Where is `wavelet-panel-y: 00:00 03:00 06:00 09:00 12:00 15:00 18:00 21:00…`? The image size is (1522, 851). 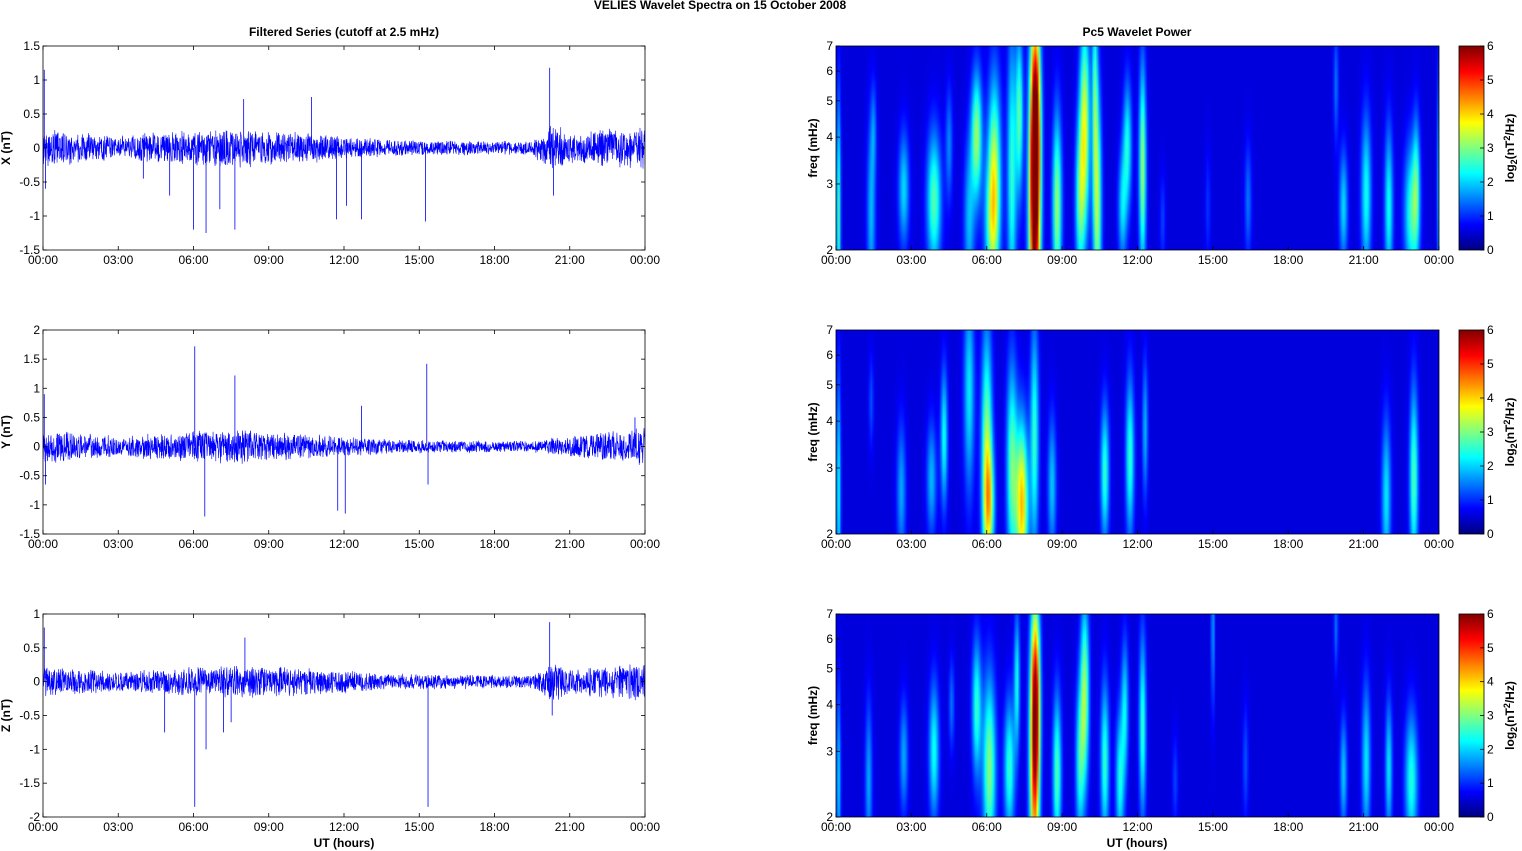
wavelet-panel-y: 00:00 03:00 06:00 09:00 12:00 15:00 18:00 21:00… is located at coordinates (1162, 437).